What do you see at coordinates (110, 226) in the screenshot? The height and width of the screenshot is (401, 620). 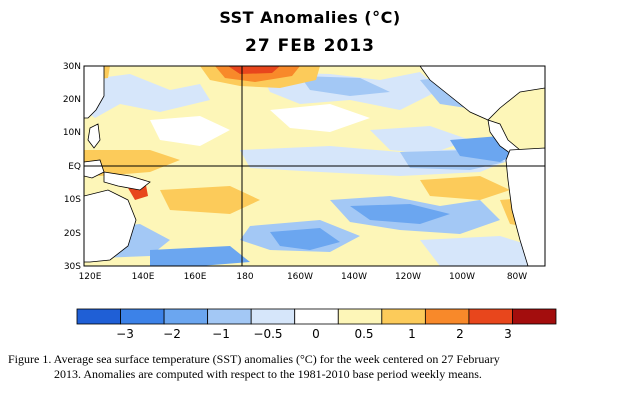 I see `land-australia` at bounding box center [110, 226].